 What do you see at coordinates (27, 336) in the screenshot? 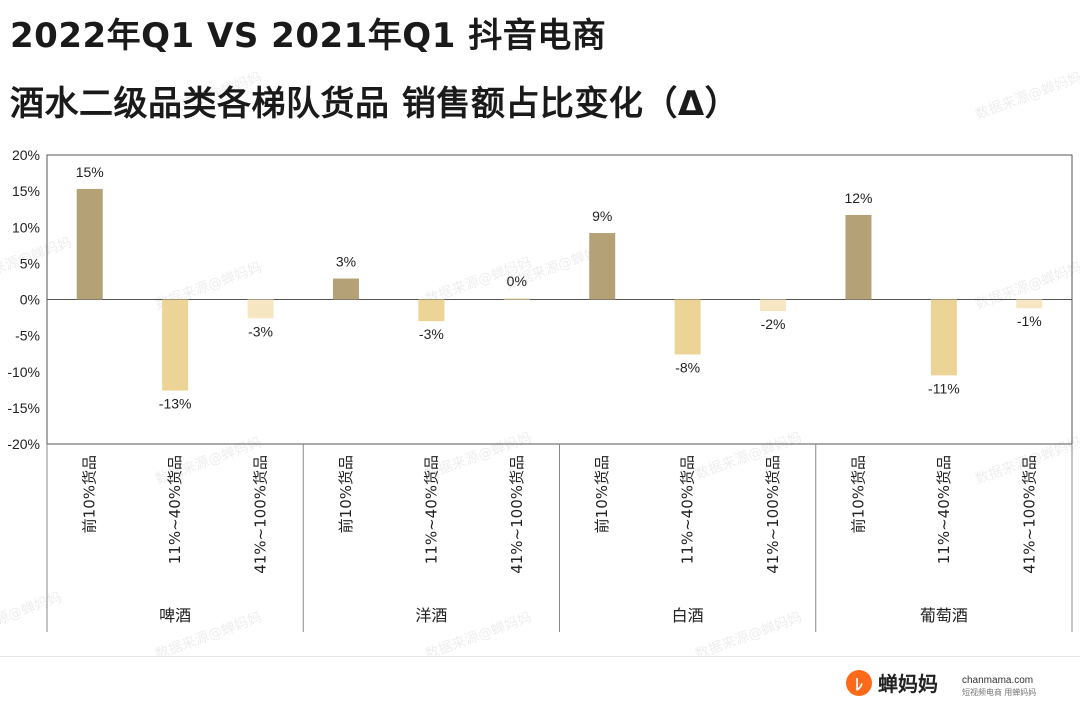
I see `y-tick-label: -5%` at bounding box center [27, 336].